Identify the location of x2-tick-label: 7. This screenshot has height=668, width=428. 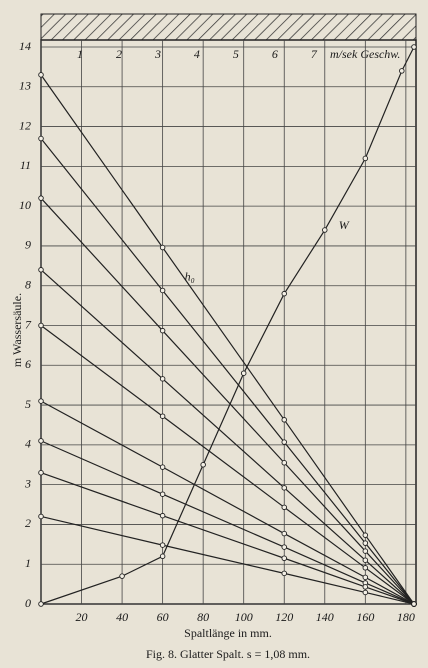
(314, 54).